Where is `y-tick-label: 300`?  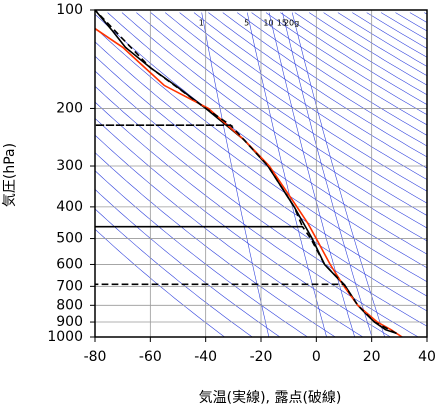 y-tick-label: 300 is located at coordinates (69, 166).